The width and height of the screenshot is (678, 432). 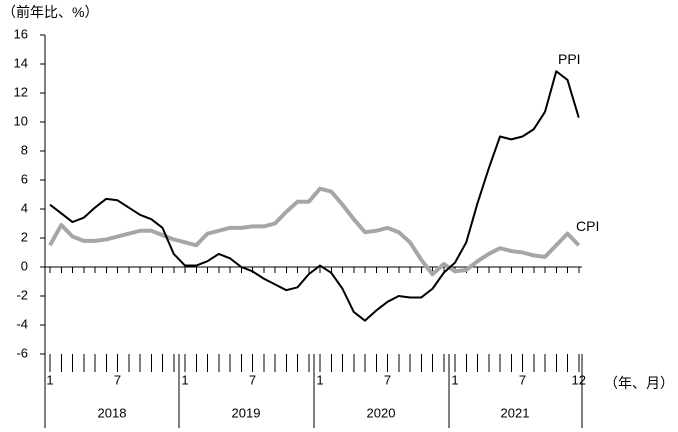 I want to click on y-axis-ticks: 16 14 12 10 8 6 4 2 0 -2 -4 -6, so click(x=29, y=193).